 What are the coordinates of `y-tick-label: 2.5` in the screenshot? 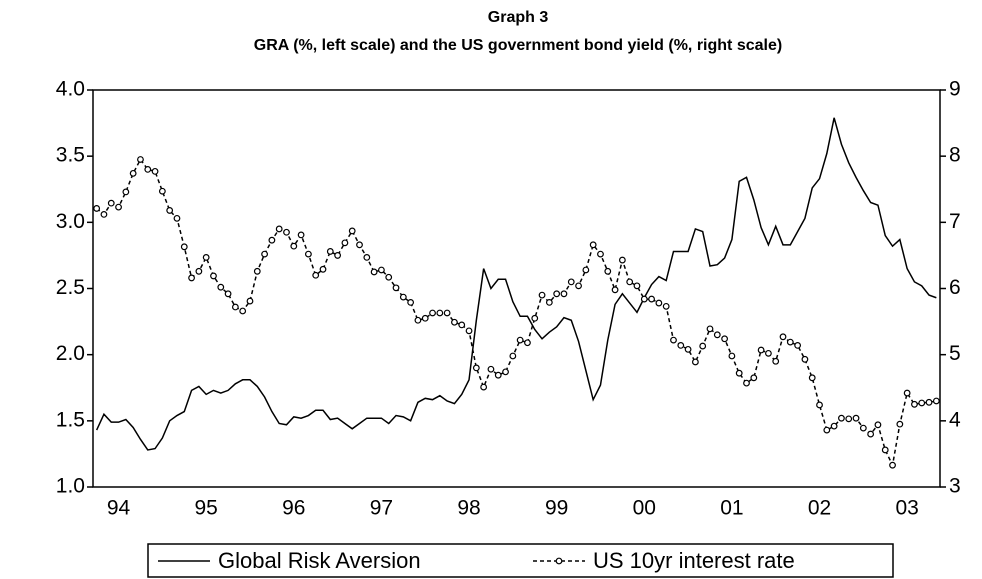 It's located at (70, 287).